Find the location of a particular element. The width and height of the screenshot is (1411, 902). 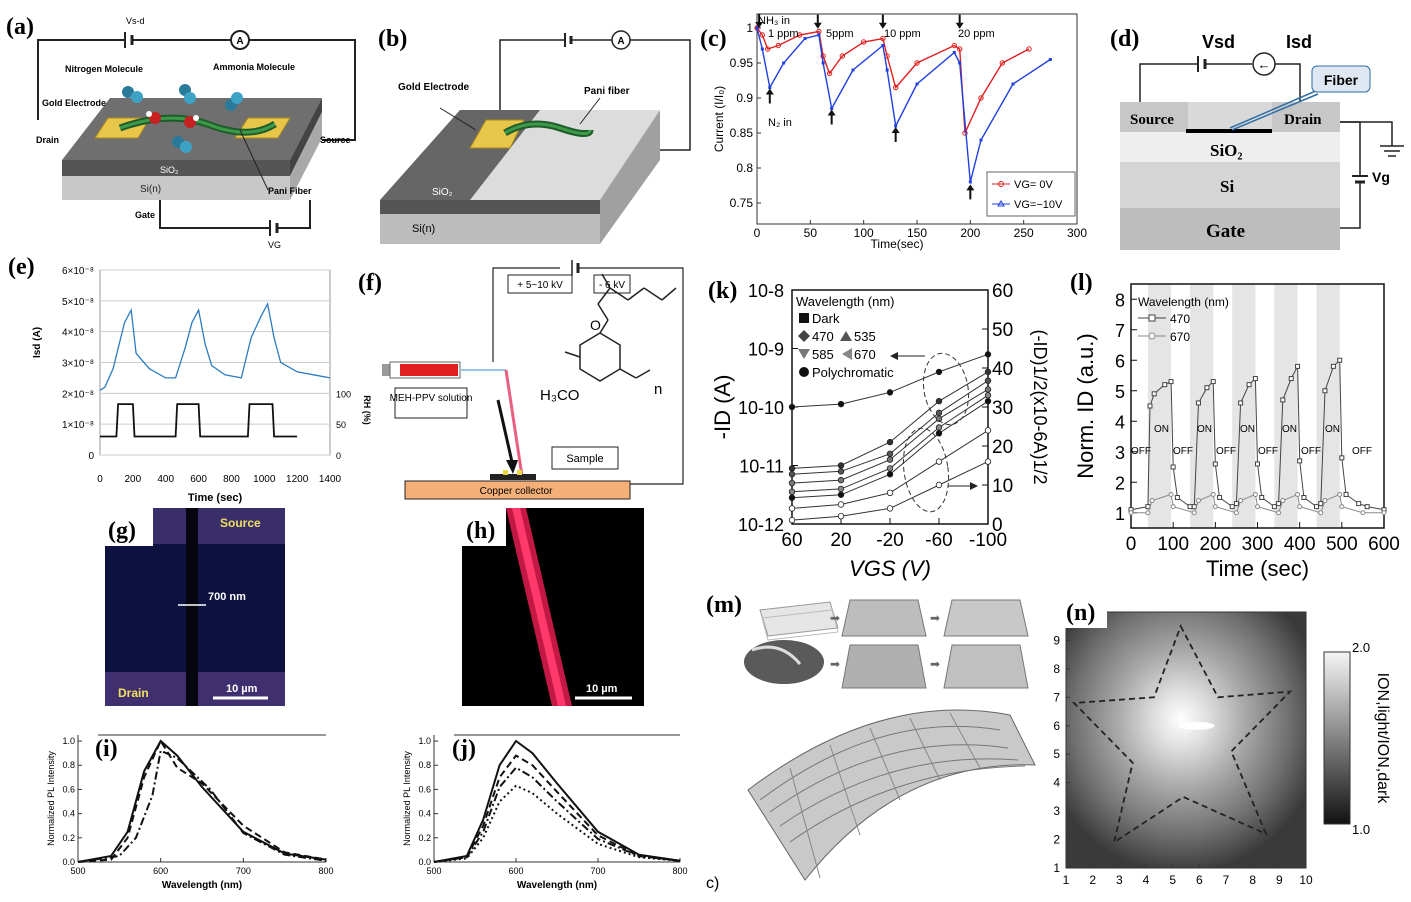

tick-label: 8 is located at coordinates (1252, 880).